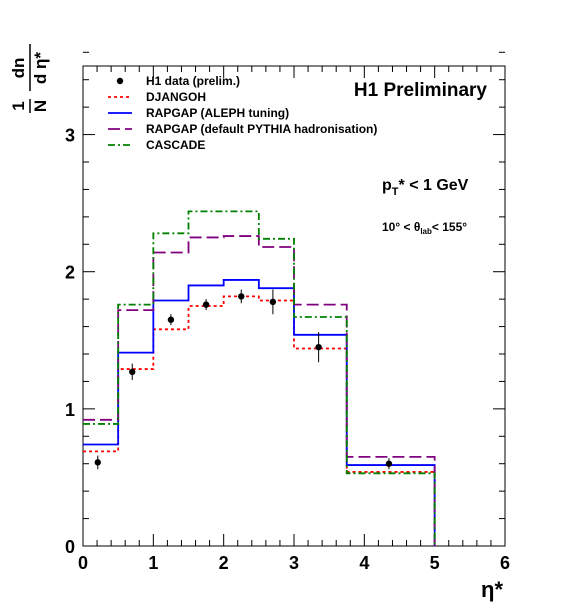 The width and height of the screenshot is (567, 613). I want to click on y-tick-label: 1, so click(70, 410).